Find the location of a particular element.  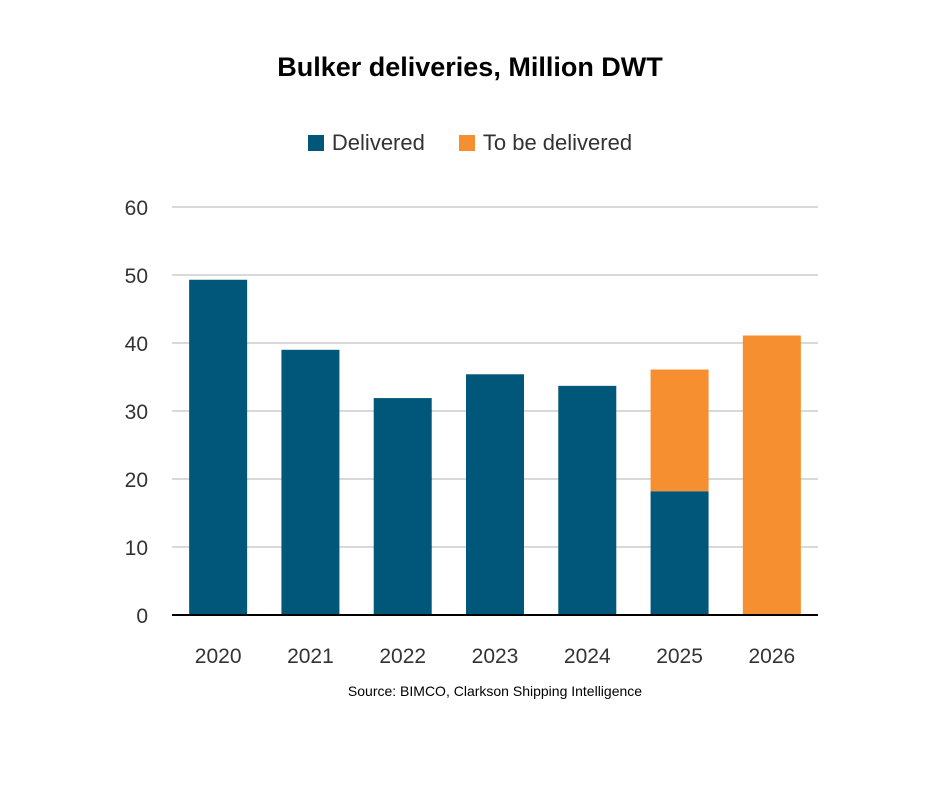

y-tick-label: 0 is located at coordinates (142, 616).